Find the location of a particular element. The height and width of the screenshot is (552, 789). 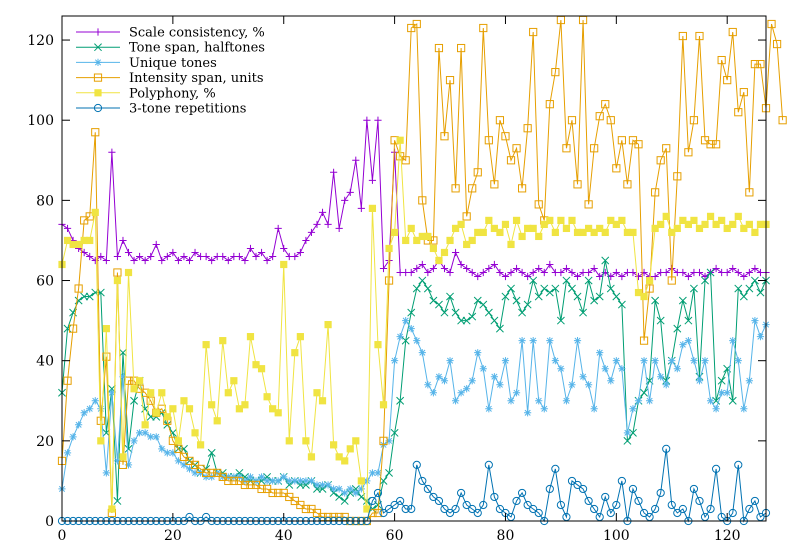

y-tick-label-120: 120 is located at coordinates (40, 41).